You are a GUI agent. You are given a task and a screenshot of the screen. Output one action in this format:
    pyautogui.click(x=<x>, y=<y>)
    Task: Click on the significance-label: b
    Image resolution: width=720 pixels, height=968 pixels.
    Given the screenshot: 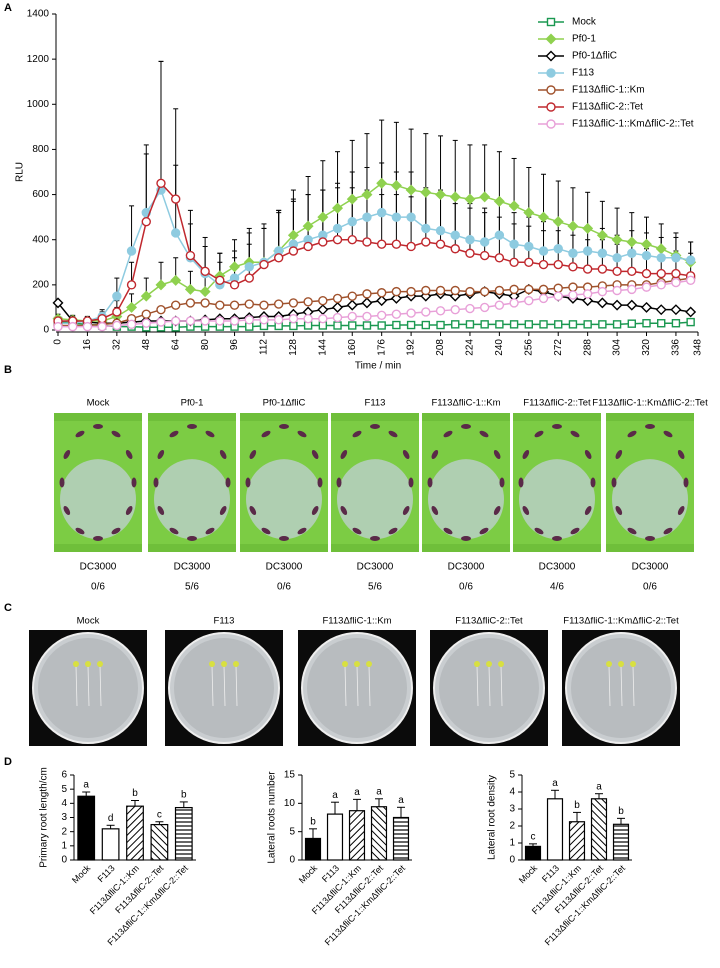 What is the action you would take?
    pyautogui.click(x=577, y=805)
    